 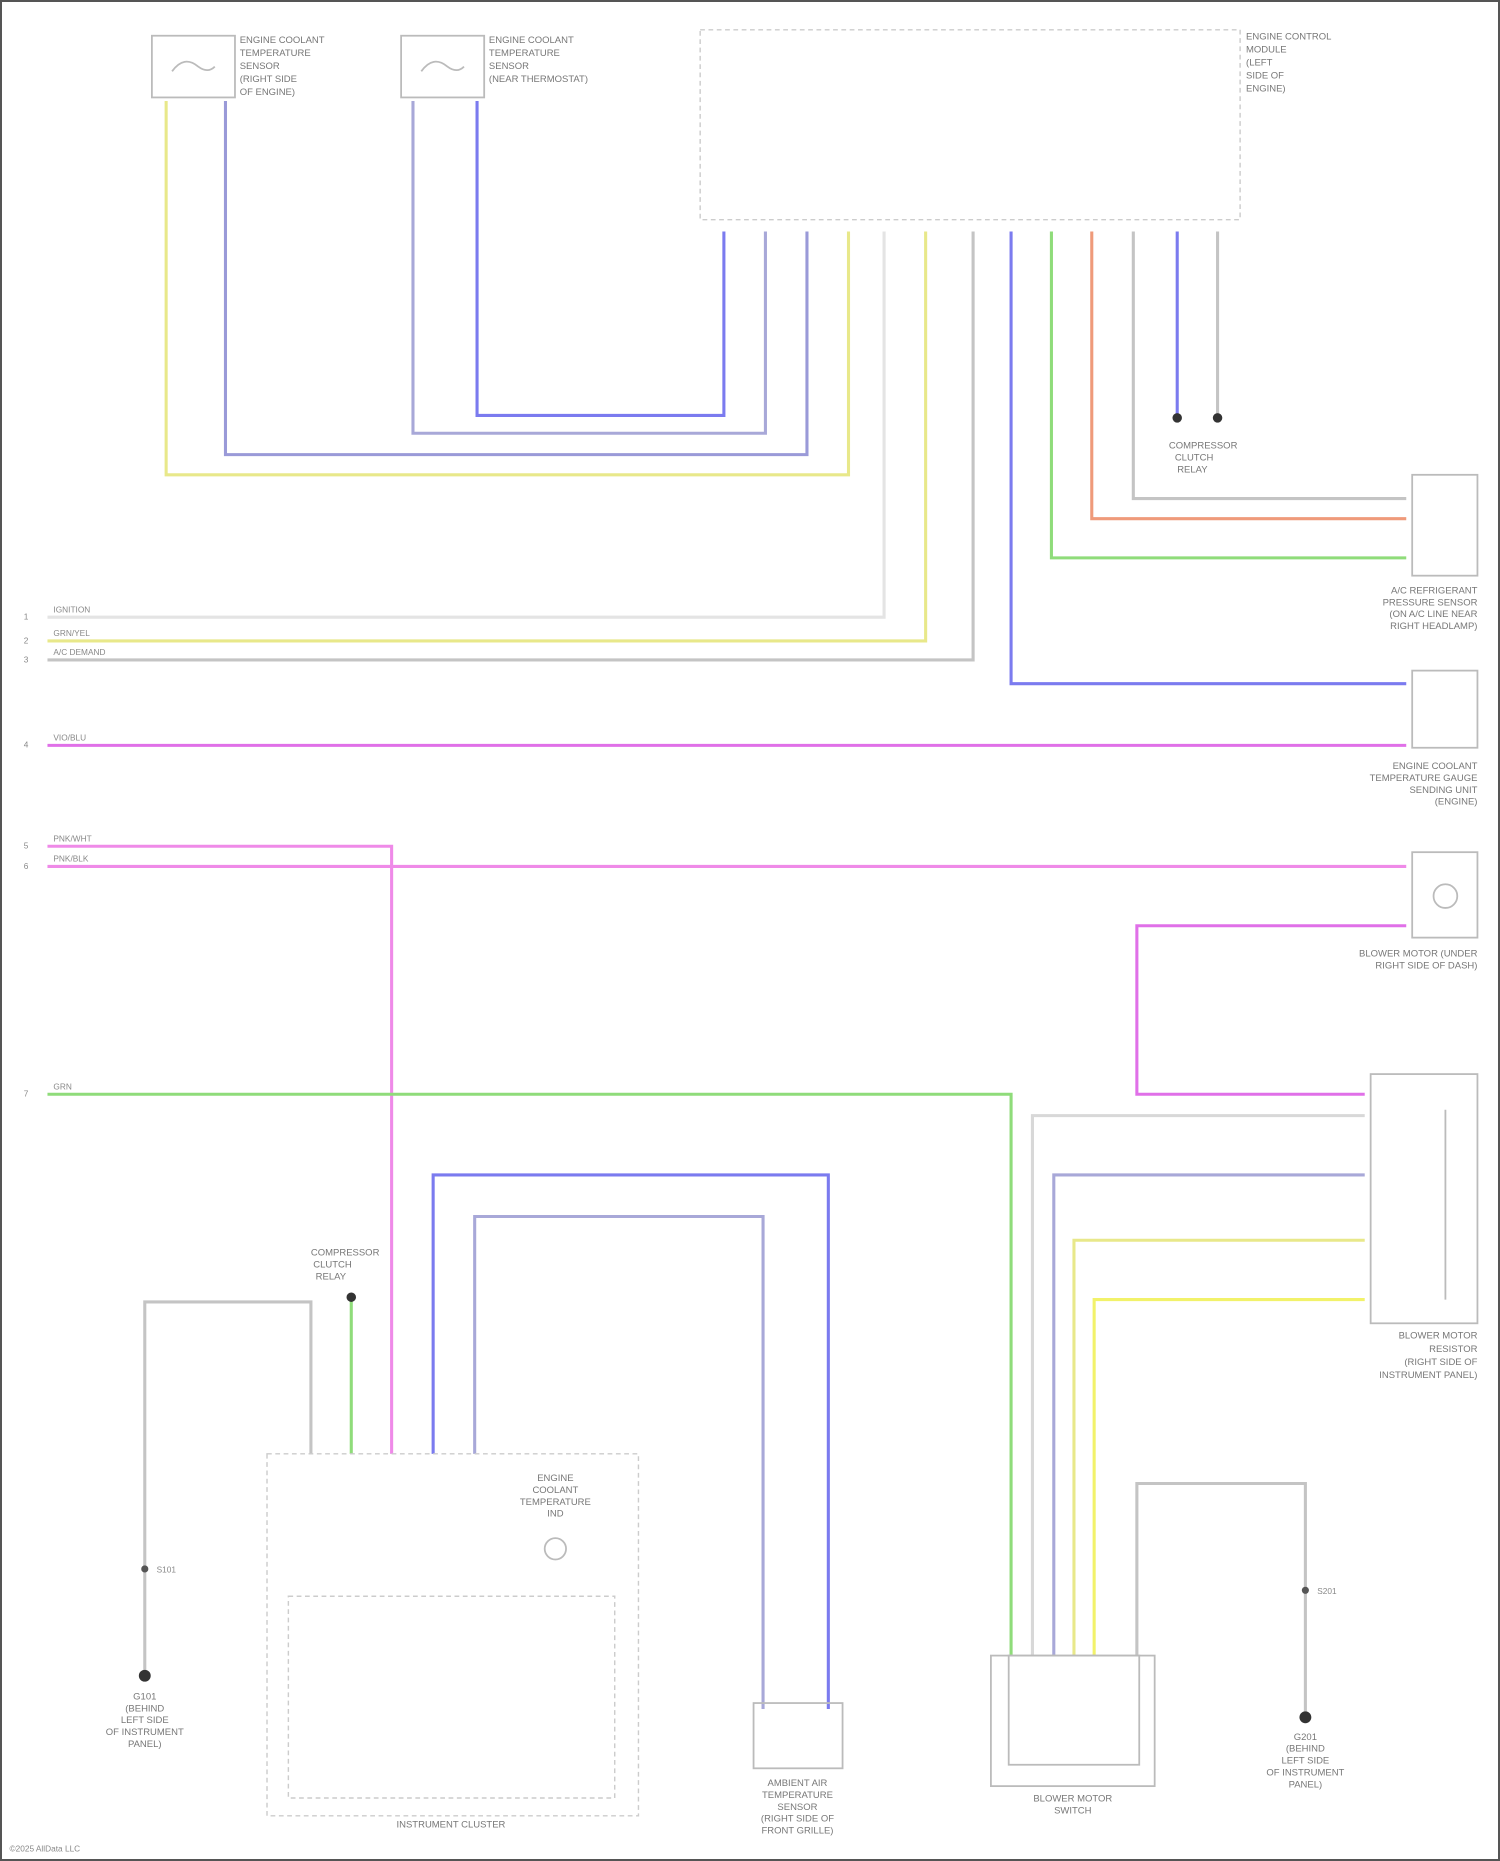 What do you see at coordinates (1221, 1598) in the screenshot?
I see `wire-grey-ground` at bounding box center [1221, 1598].